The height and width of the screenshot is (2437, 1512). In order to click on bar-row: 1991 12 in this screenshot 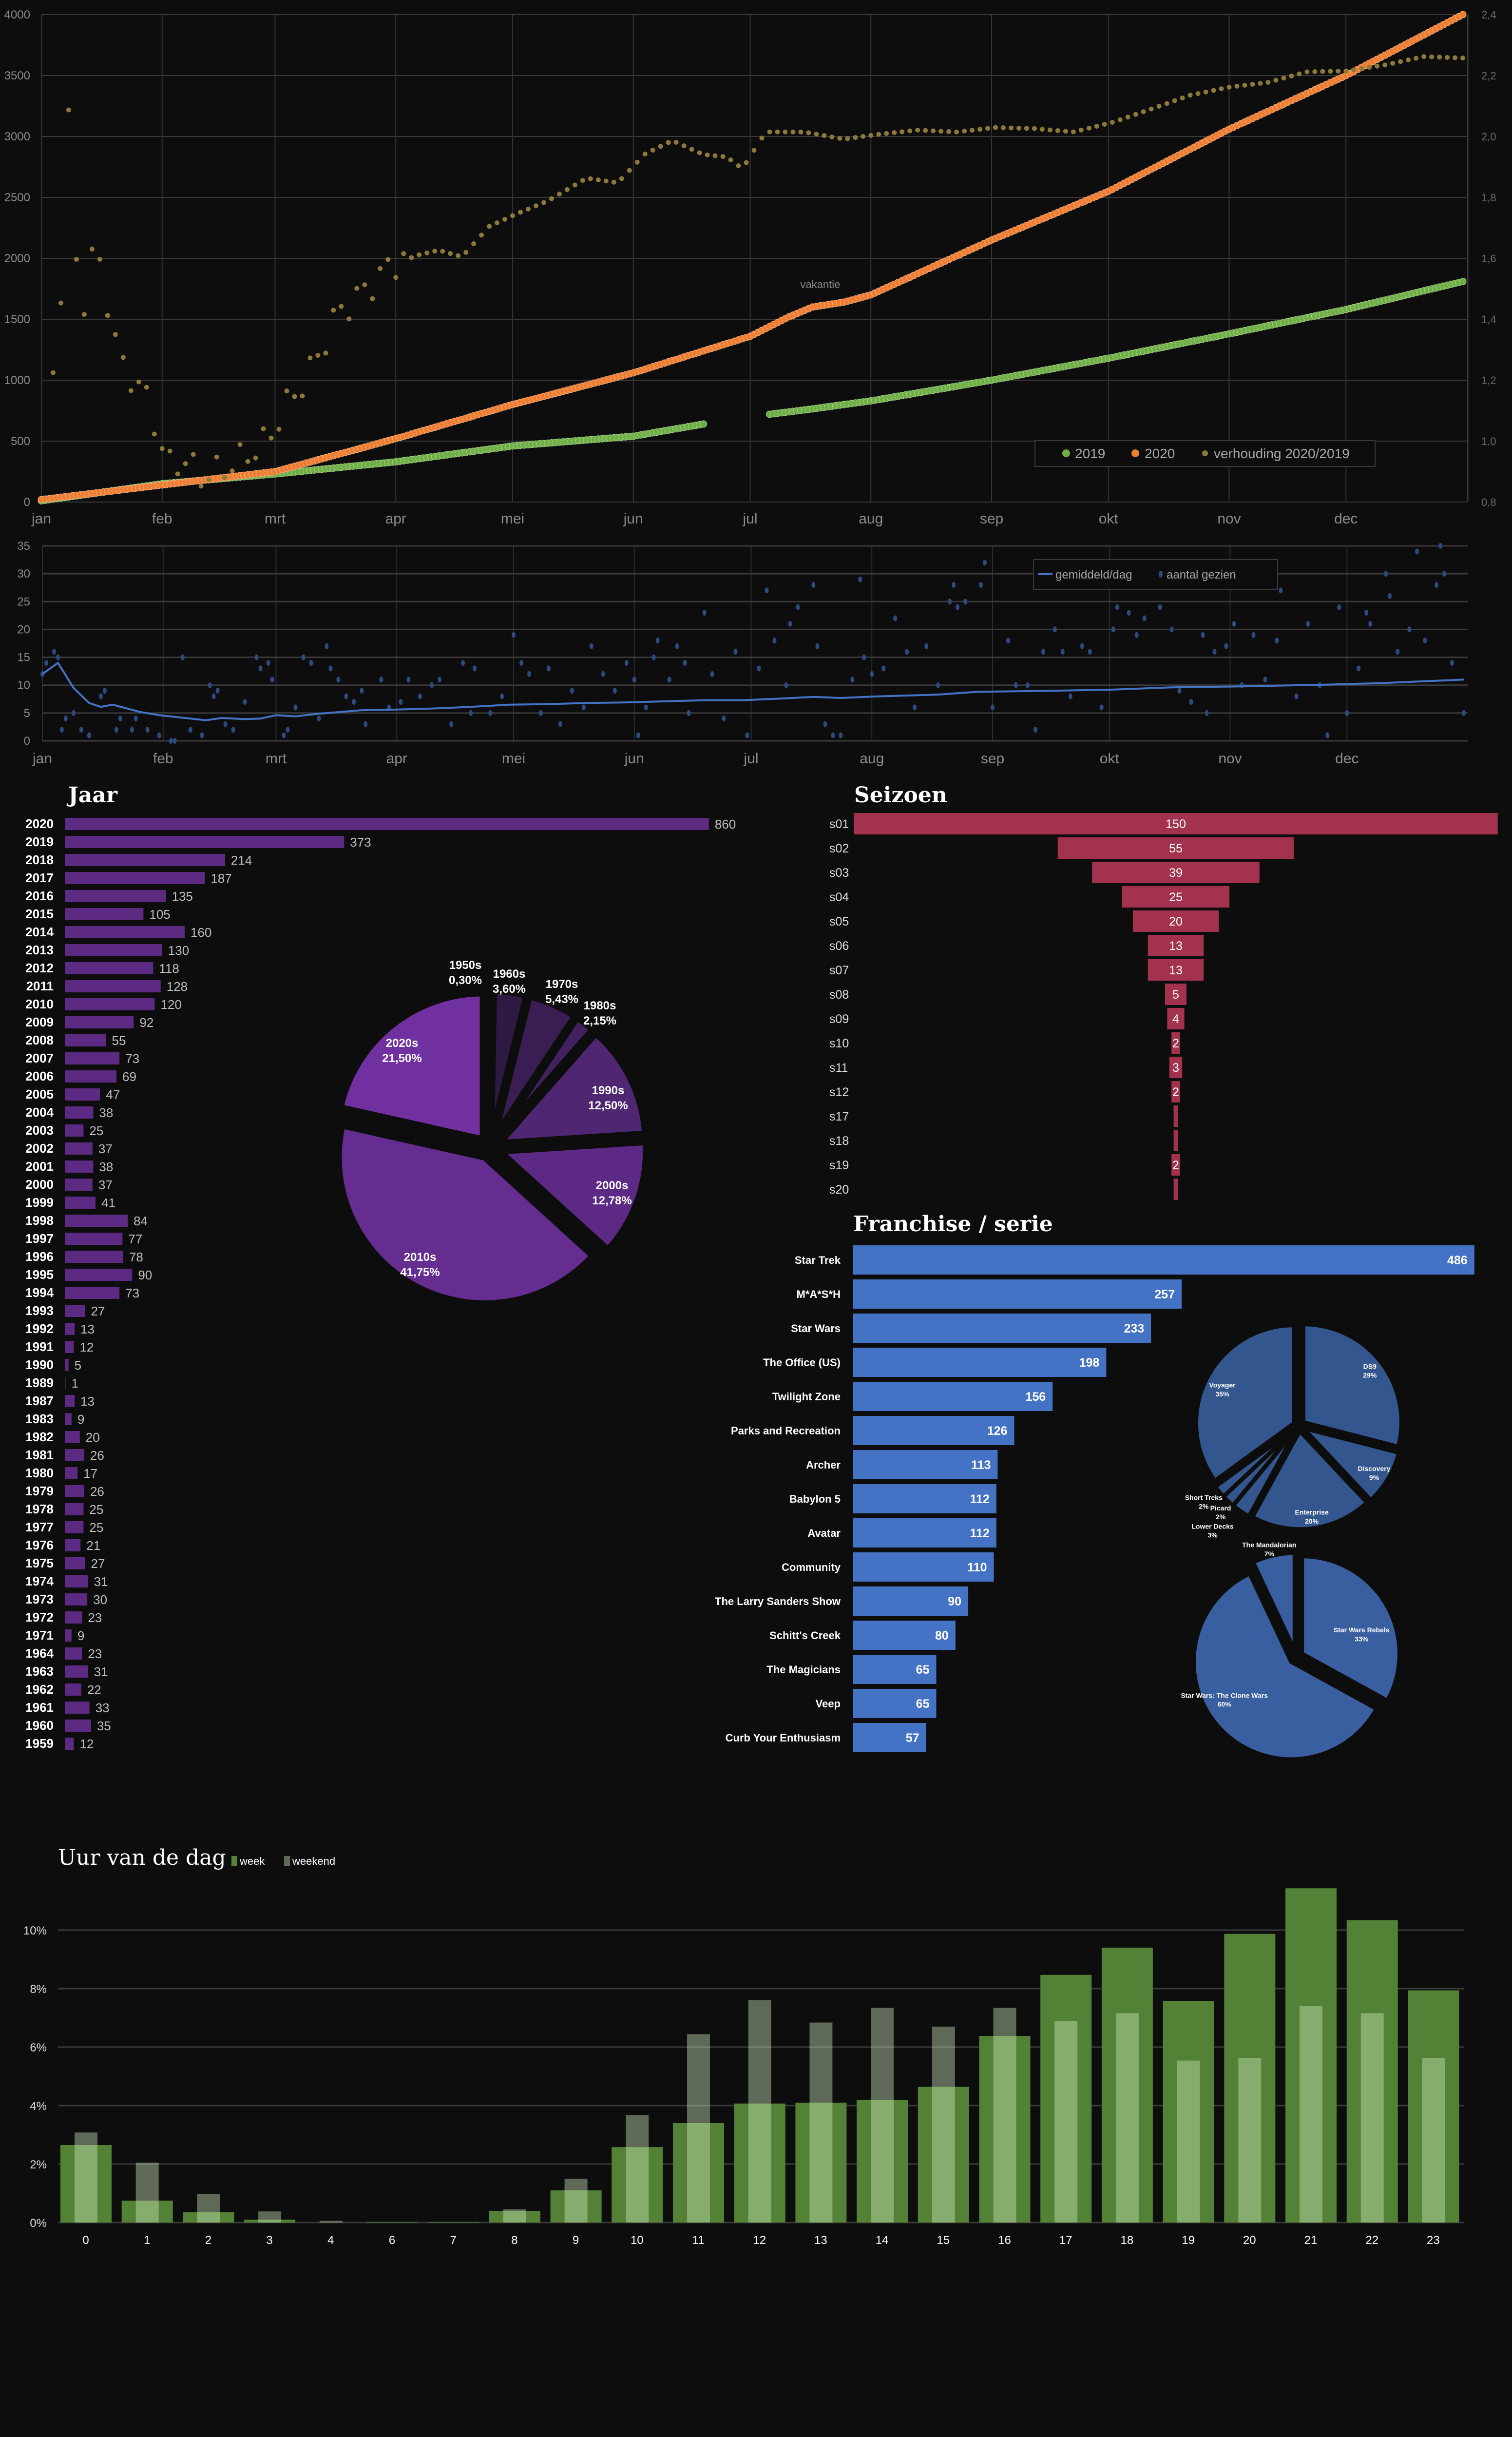, I will do `click(59, 1347)`.